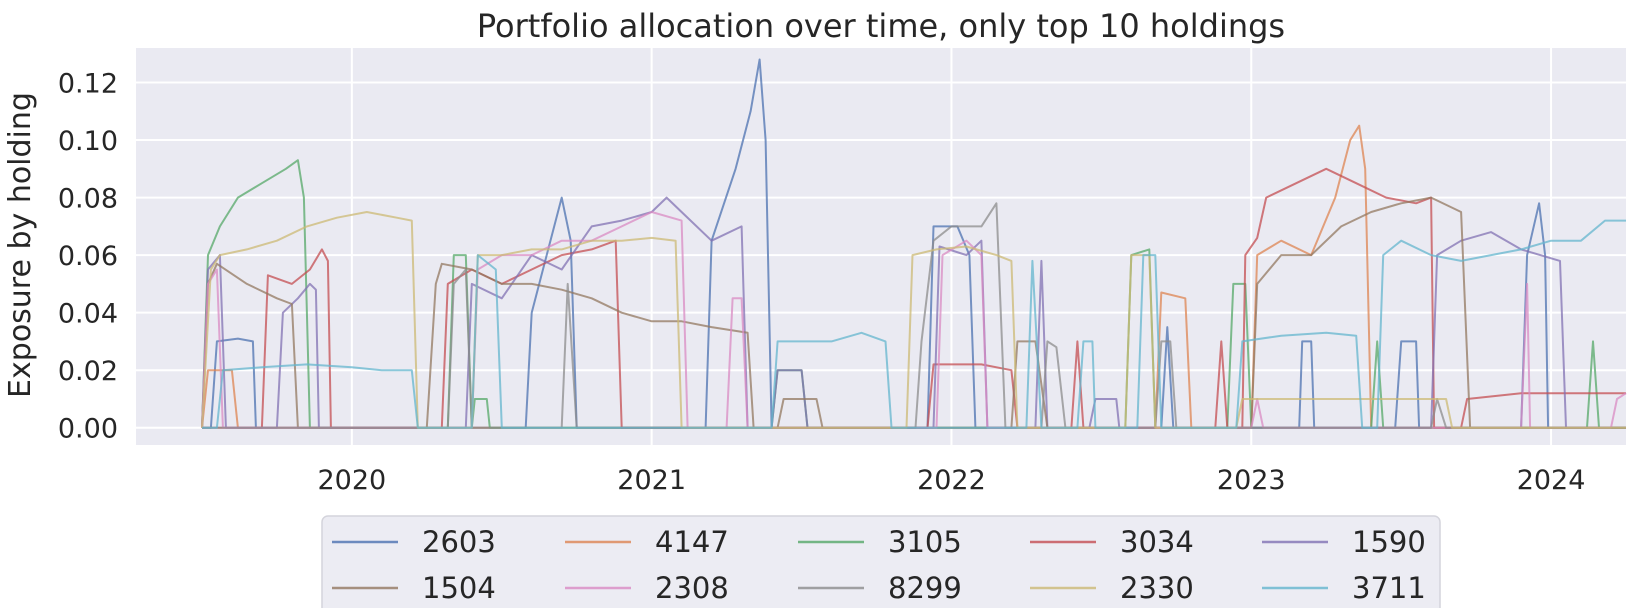 The width and height of the screenshot is (1632, 608). I want to click on x-tick-label: 2023, so click(1251, 480).